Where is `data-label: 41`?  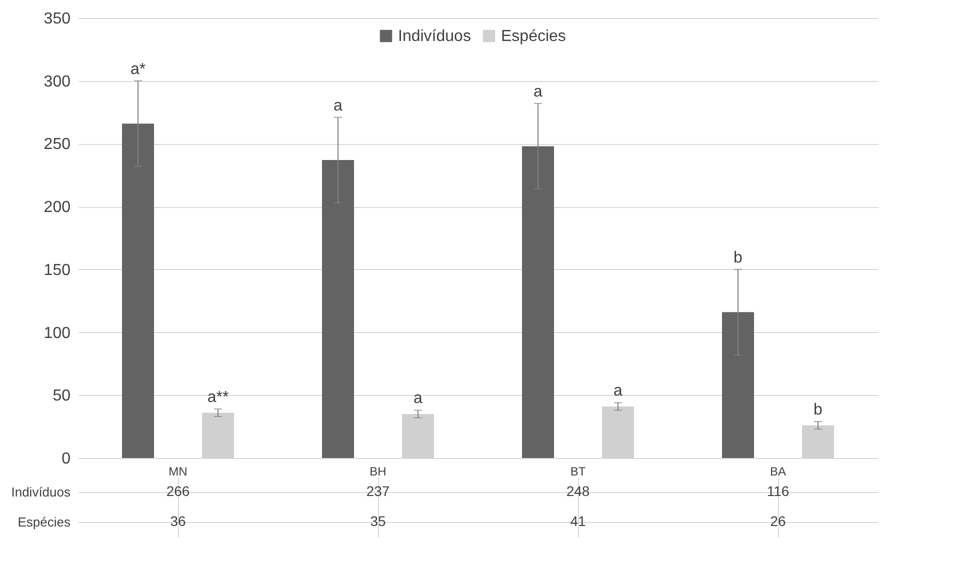
data-label: 41 is located at coordinates (578, 521).